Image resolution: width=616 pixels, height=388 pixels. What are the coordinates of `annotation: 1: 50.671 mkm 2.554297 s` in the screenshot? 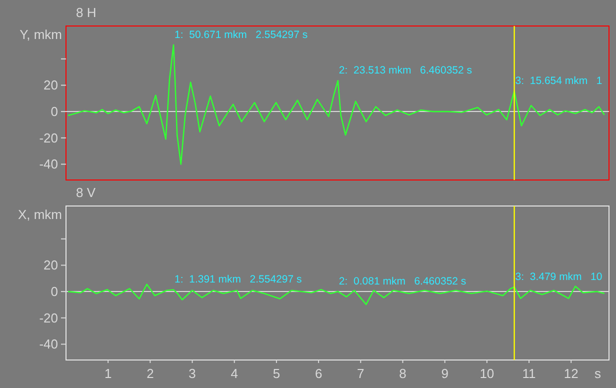 It's located at (241, 34).